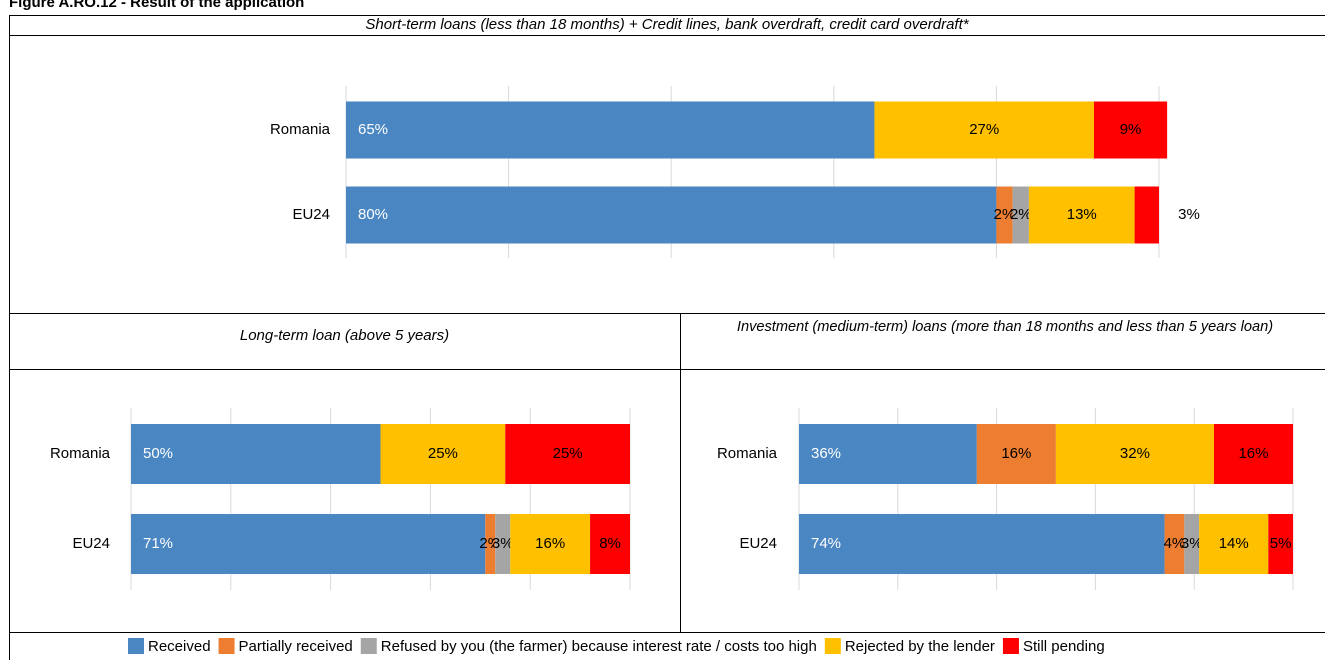 This screenshot has width=1325, height=660. What do you see at coordinates (158, 543) in the screenshot?
I see `data-label: 71%` at bounding box center [158, 543].